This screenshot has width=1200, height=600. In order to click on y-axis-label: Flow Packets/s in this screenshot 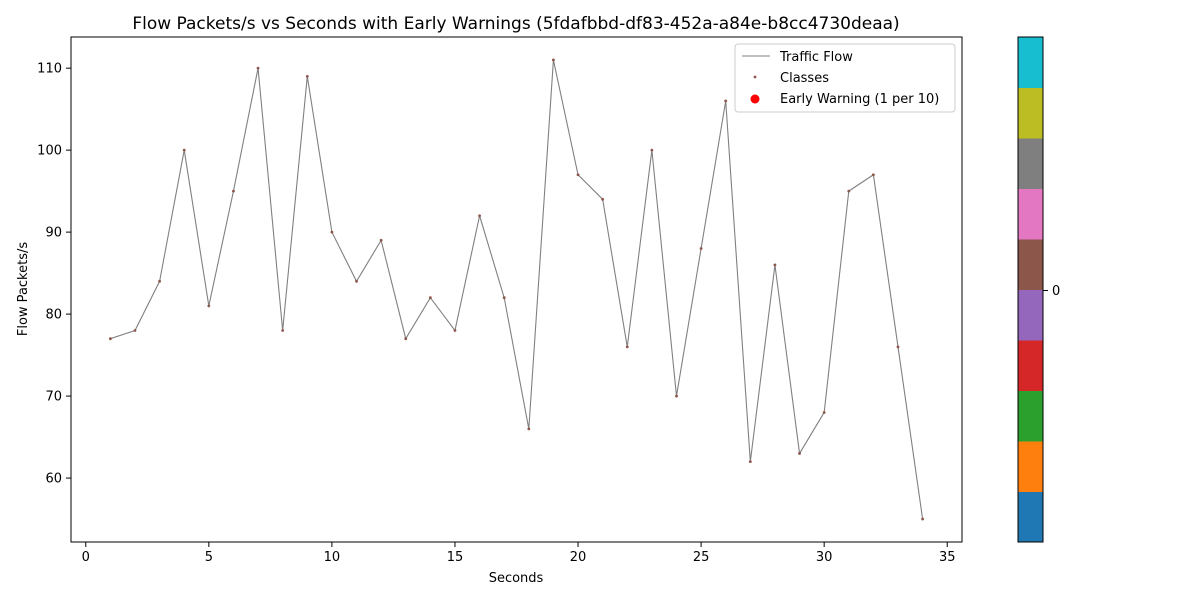, I will do `click(23, 289)`.